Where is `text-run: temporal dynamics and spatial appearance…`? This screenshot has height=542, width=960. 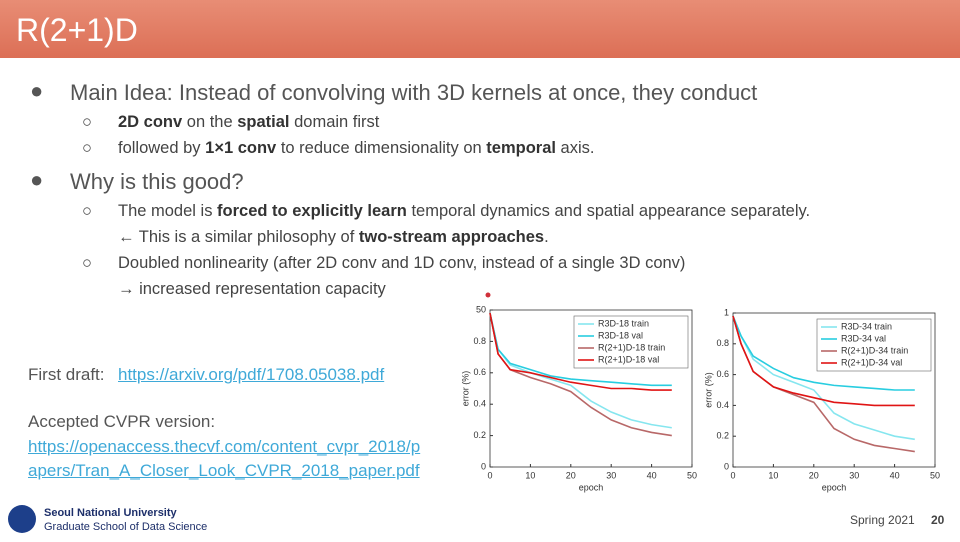 text-run: temporal dynamics and spatial appearance… is located at coordinates (608, 211).